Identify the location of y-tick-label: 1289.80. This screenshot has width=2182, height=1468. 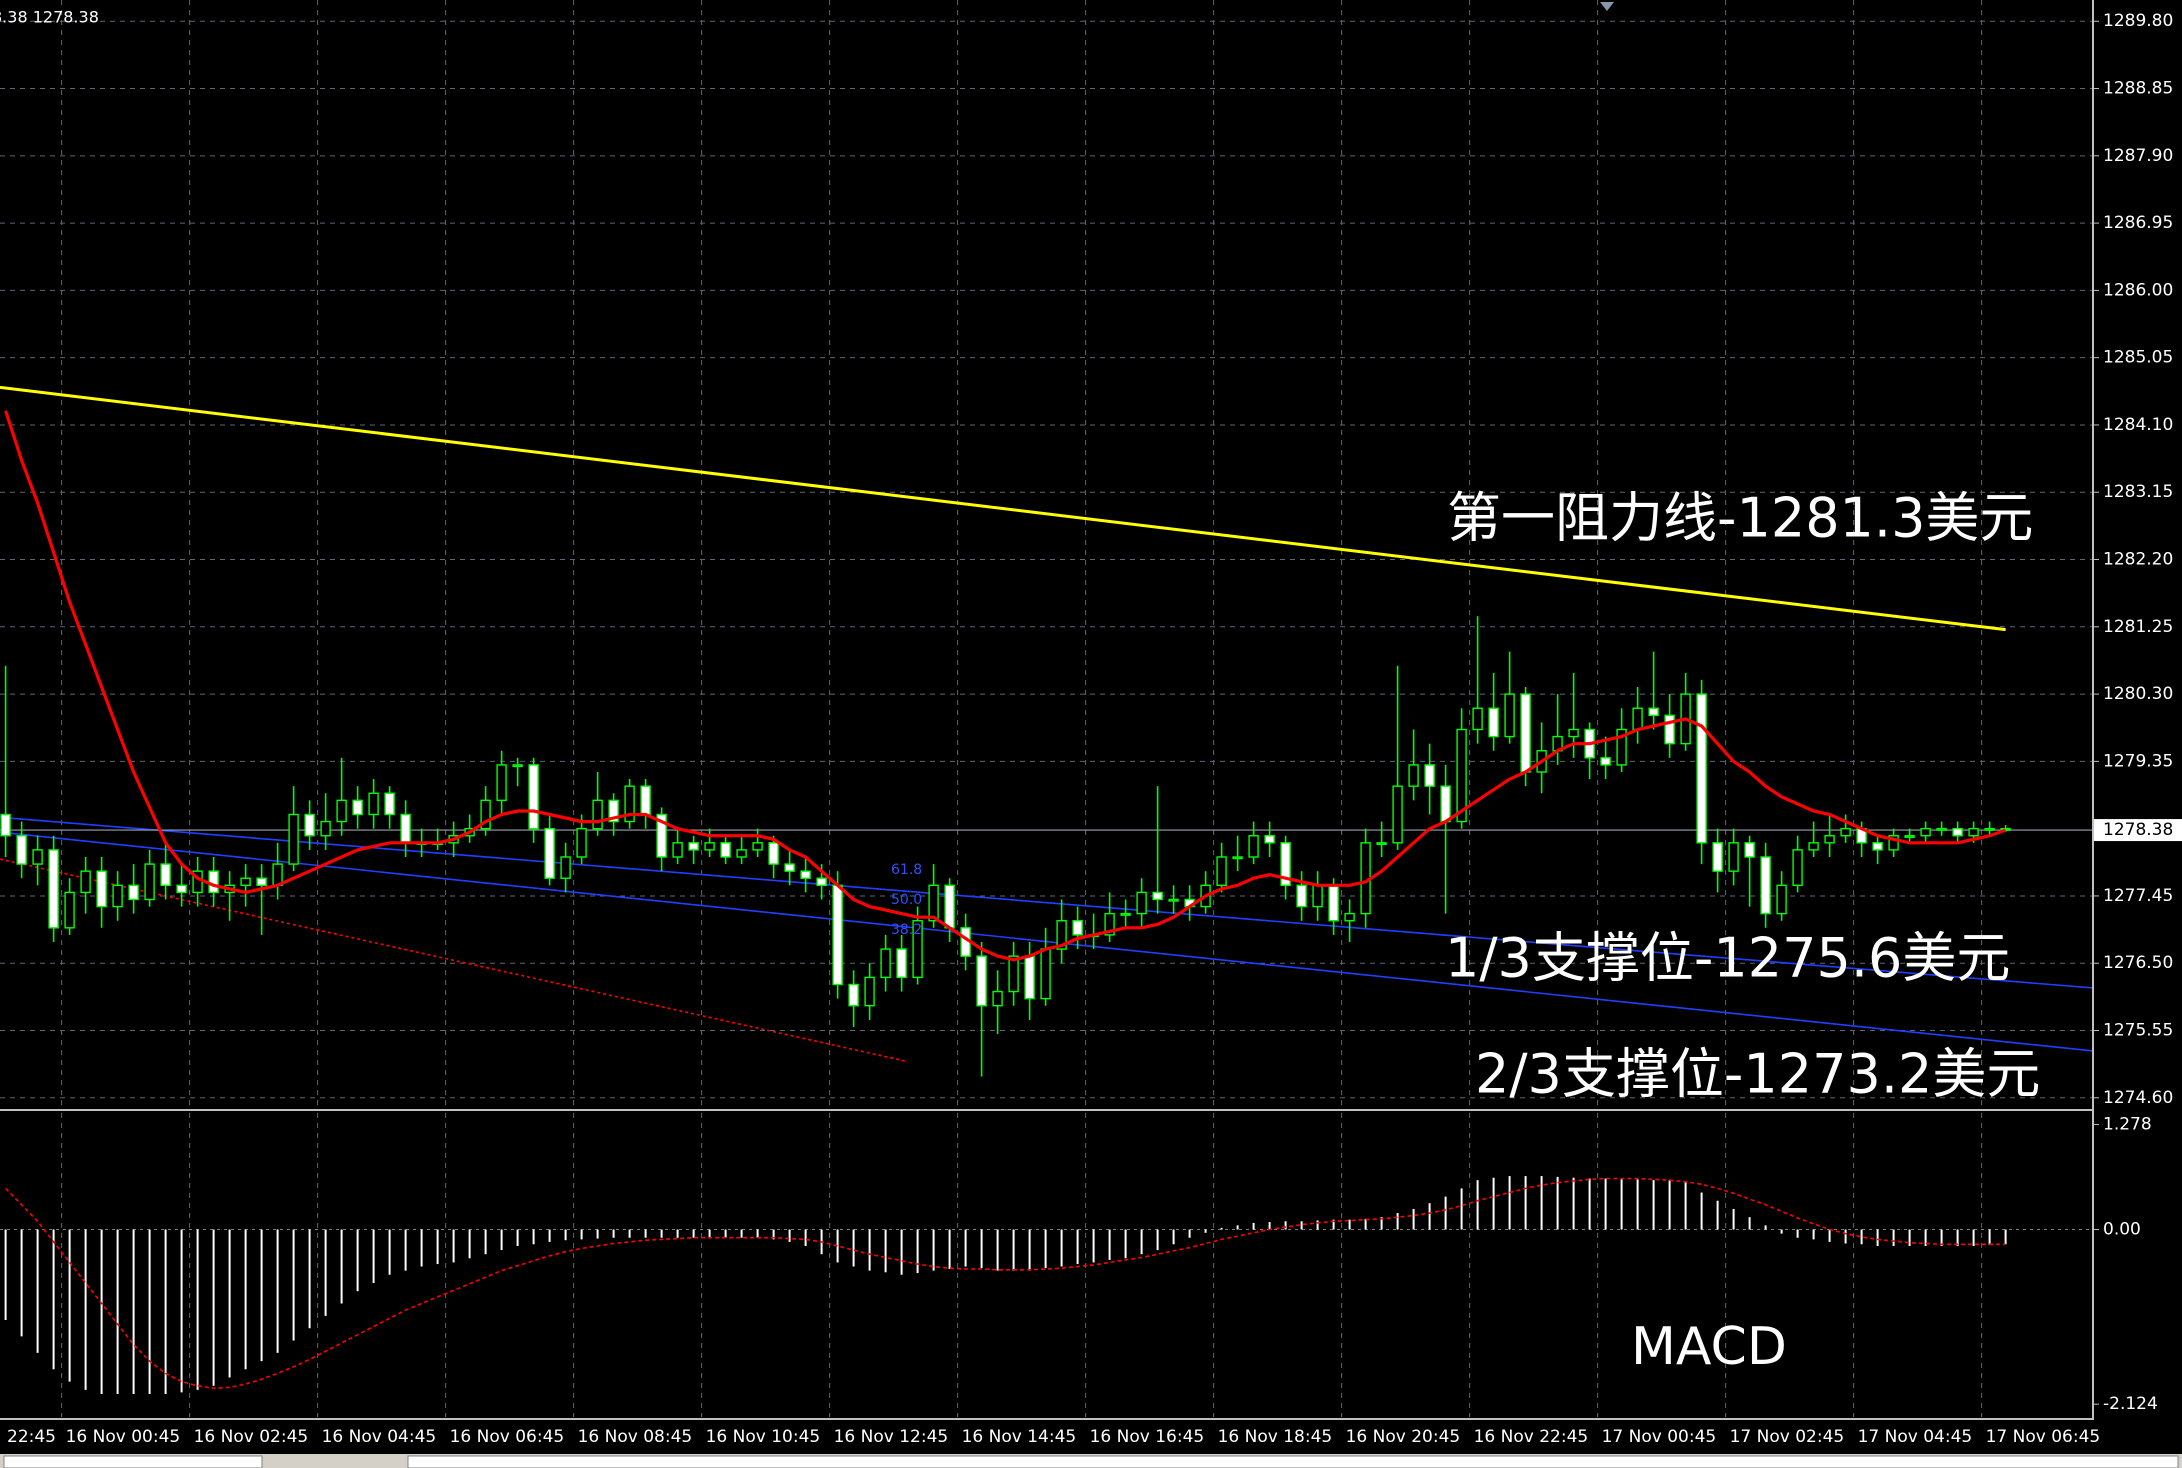
(2138, 21).